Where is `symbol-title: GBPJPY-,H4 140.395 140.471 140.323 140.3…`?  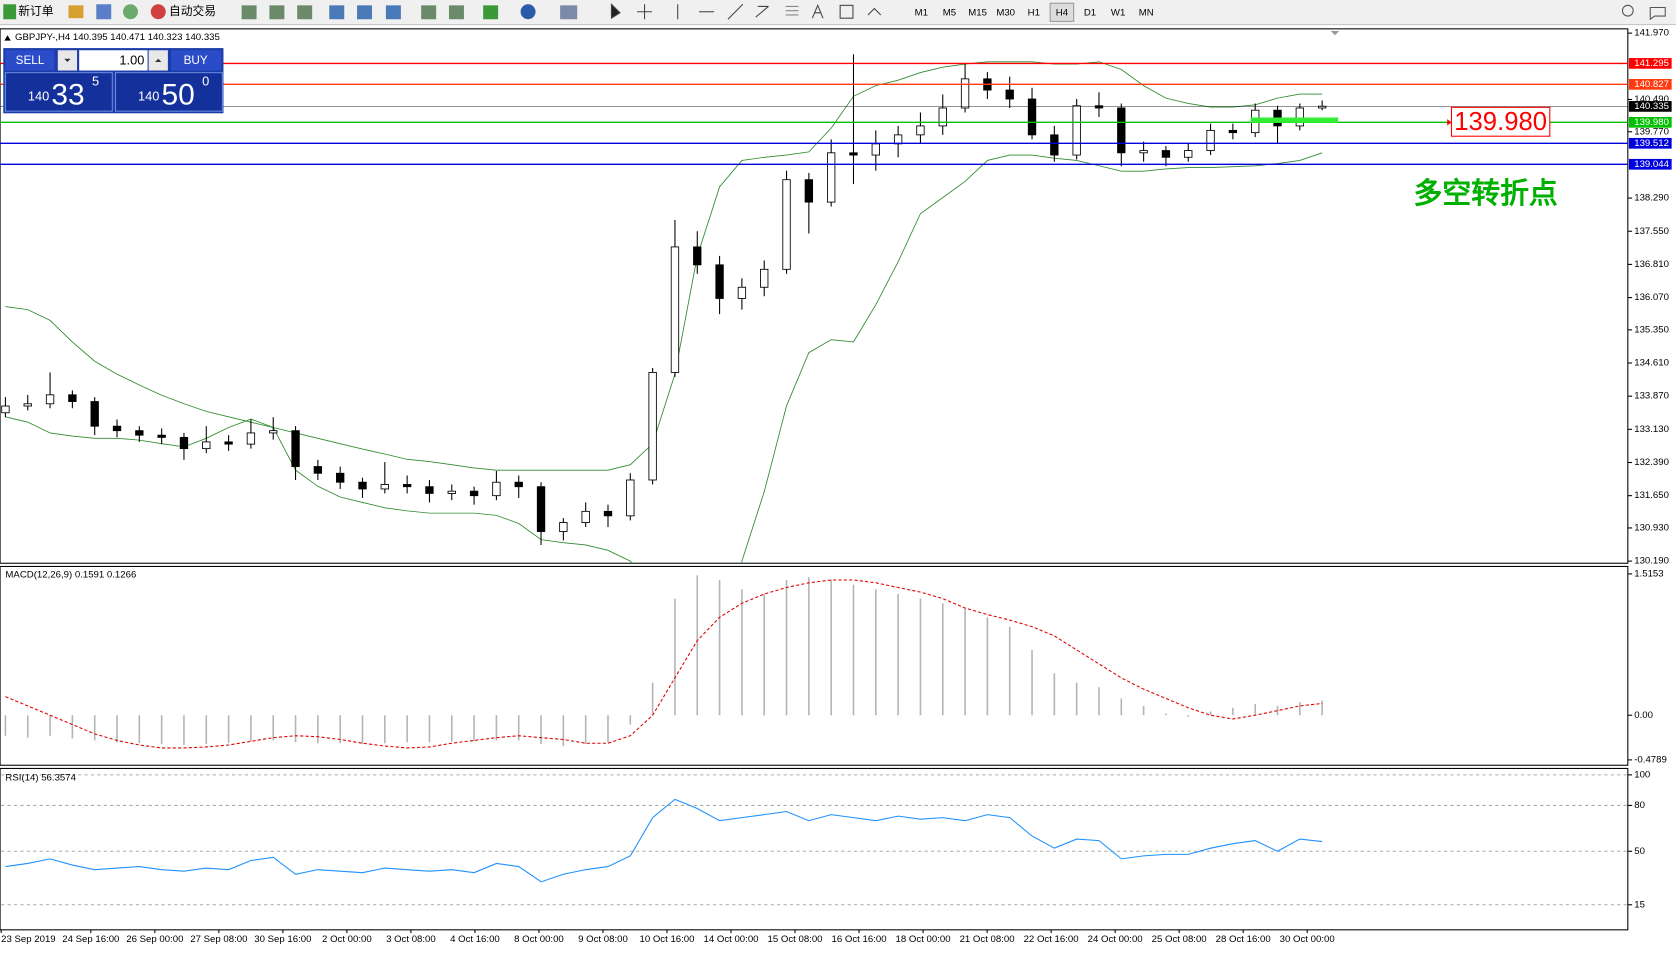 symbol-title: GBPJPY-,H4 140.395 140.471 140.323 140.3… is located at coordinates (117, 37).